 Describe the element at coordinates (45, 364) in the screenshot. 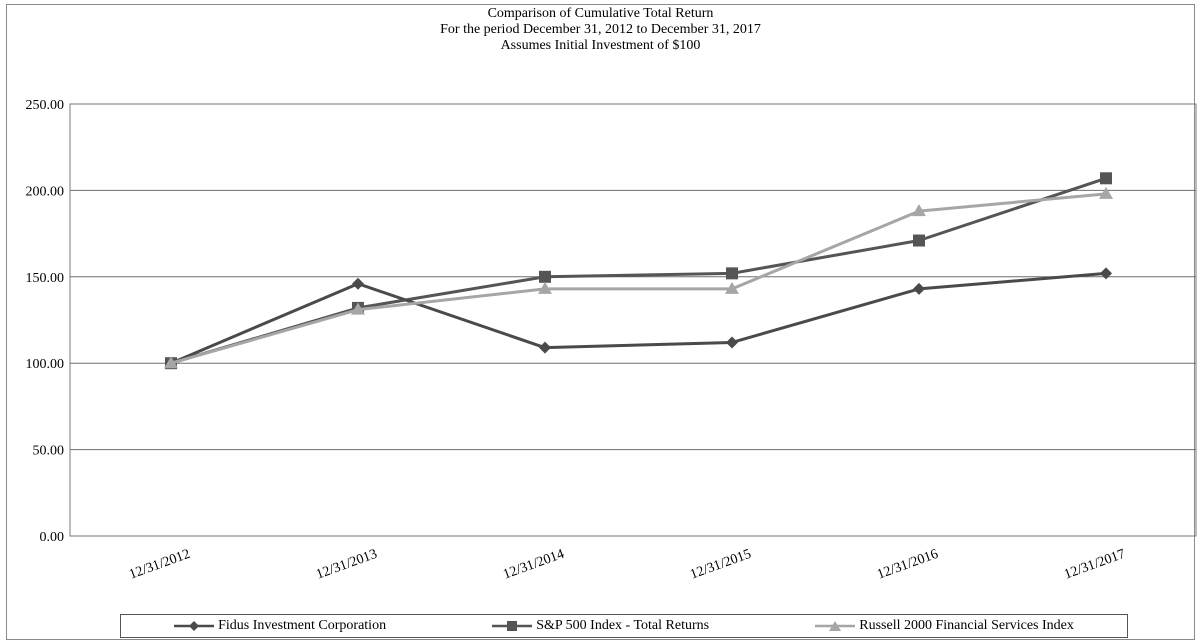

I see `y-tick-label: 100.00` at that location.